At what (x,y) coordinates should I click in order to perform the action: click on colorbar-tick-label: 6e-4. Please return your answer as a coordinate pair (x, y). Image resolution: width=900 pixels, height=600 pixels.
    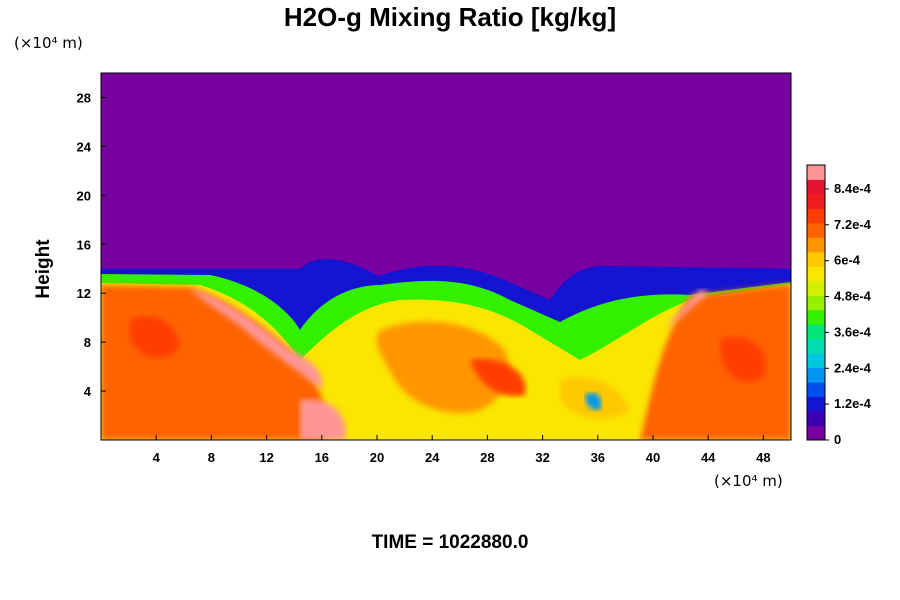
    Looking at the image, I should click on (847, 260).